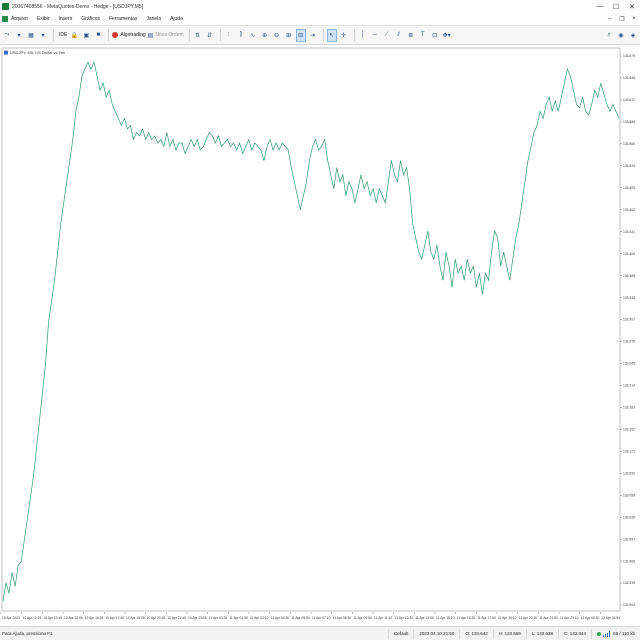 The width and height of the screenshot is (640, 640). I want to click on signal-bars-icon, so click(607, 633).